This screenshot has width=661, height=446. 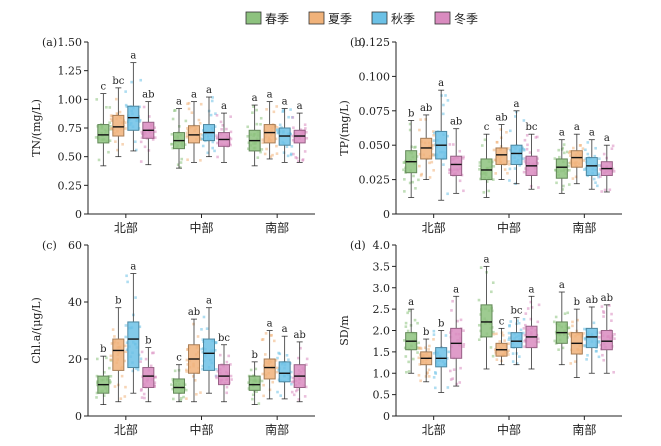 What do you see at coordinates (224, 375) in the screenshot?
I see `box-iqr` at bounding box center [224, 375].